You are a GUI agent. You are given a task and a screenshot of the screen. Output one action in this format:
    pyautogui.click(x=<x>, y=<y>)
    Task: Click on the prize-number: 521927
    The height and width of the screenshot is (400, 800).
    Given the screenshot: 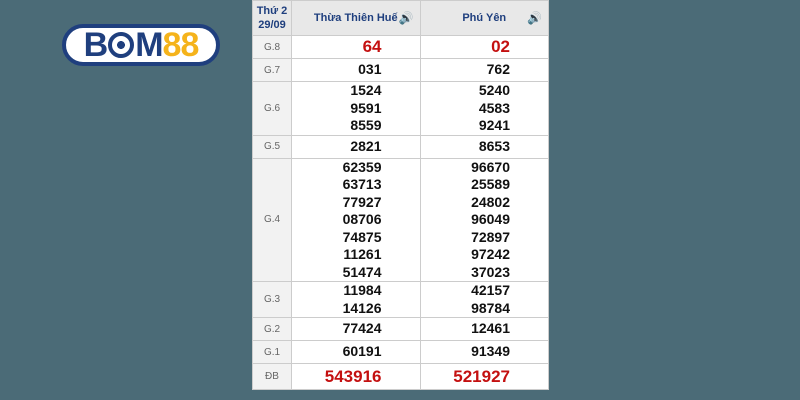 What is the action you would take?
    pyautogui.click(x=481, y=376)
    